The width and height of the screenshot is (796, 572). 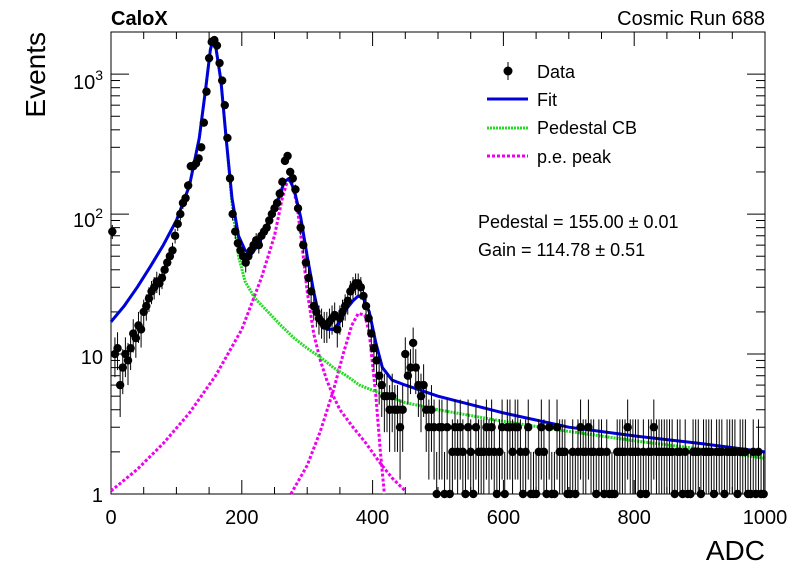 I want to click on annotation-gain: Gain = 114.78 ± 0.51, so click(x=561, y=250).